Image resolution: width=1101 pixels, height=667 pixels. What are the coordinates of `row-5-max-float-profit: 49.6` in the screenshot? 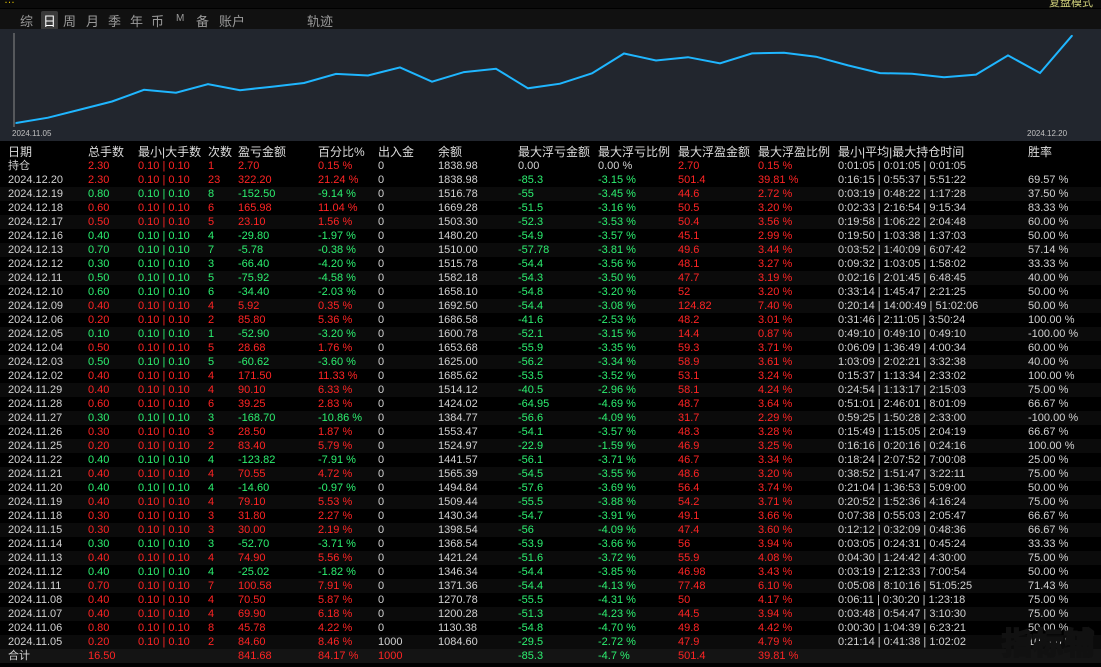 It's located at (689, 250).